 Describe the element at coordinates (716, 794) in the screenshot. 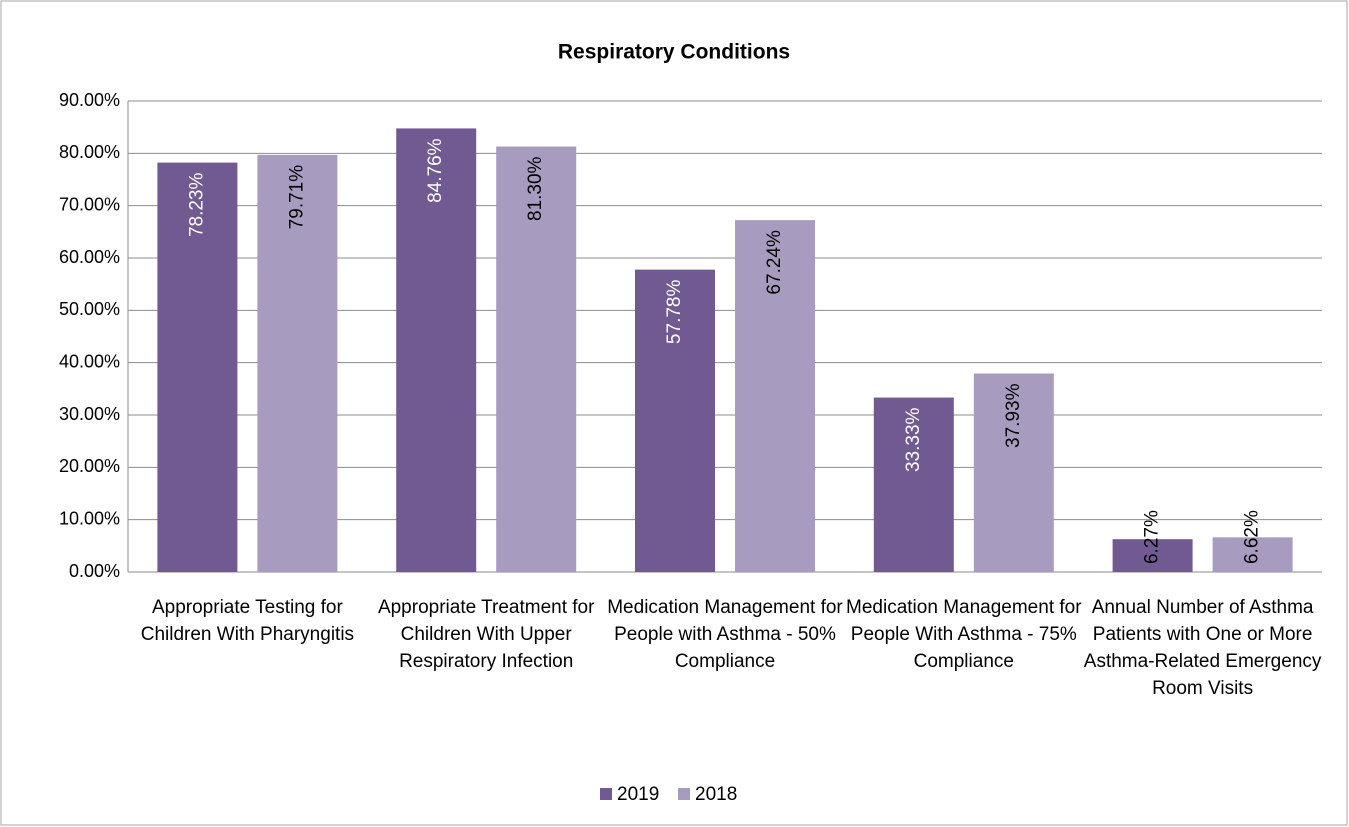

I see `legend-label: 2018` at that location.